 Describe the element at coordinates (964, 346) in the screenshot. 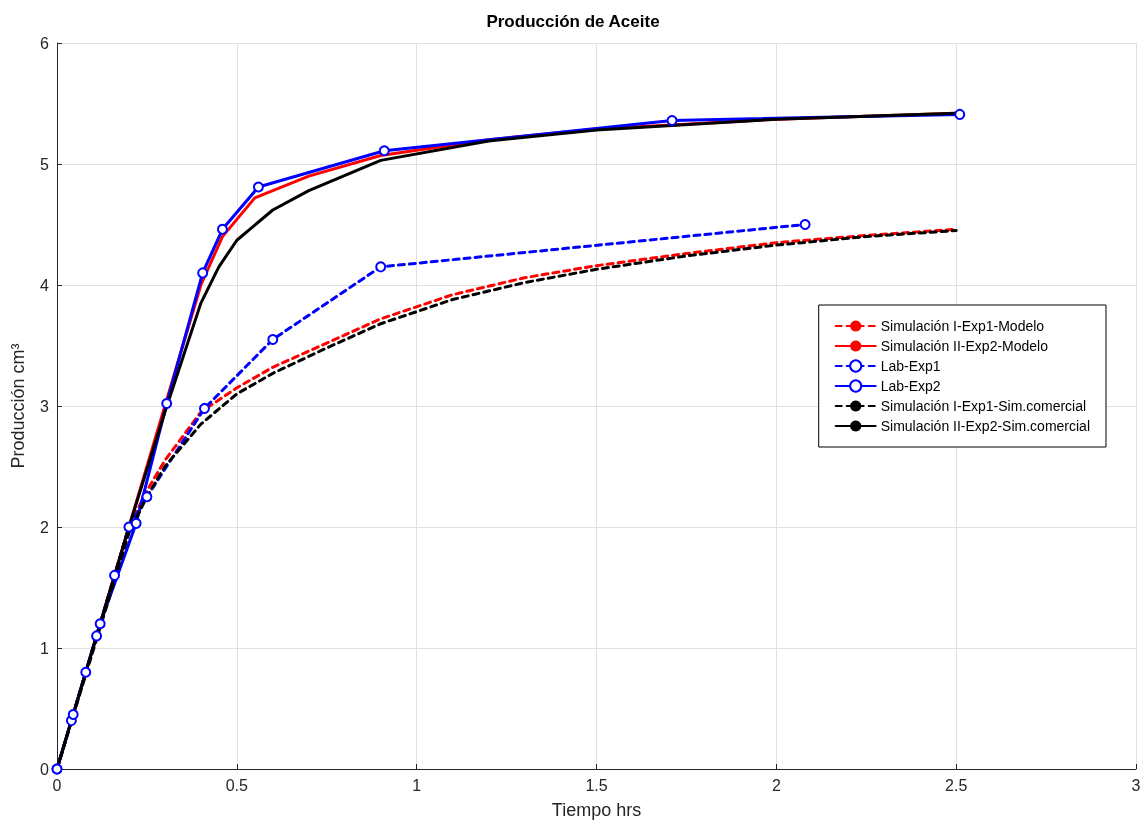

I see `legend-label: Simulación II-Exp2-Modelo` at that location.